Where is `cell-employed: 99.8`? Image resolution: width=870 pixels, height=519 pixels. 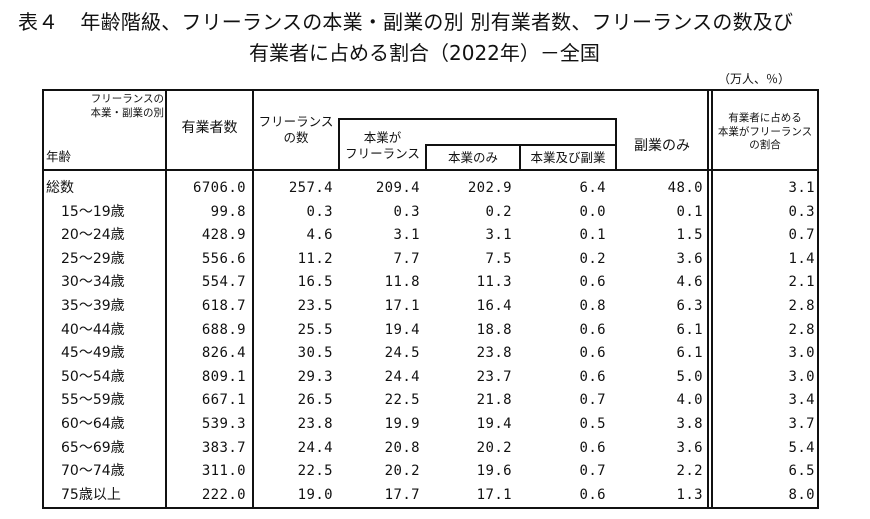 cell-employed: 99.8 is located at coordinates (228, 211).